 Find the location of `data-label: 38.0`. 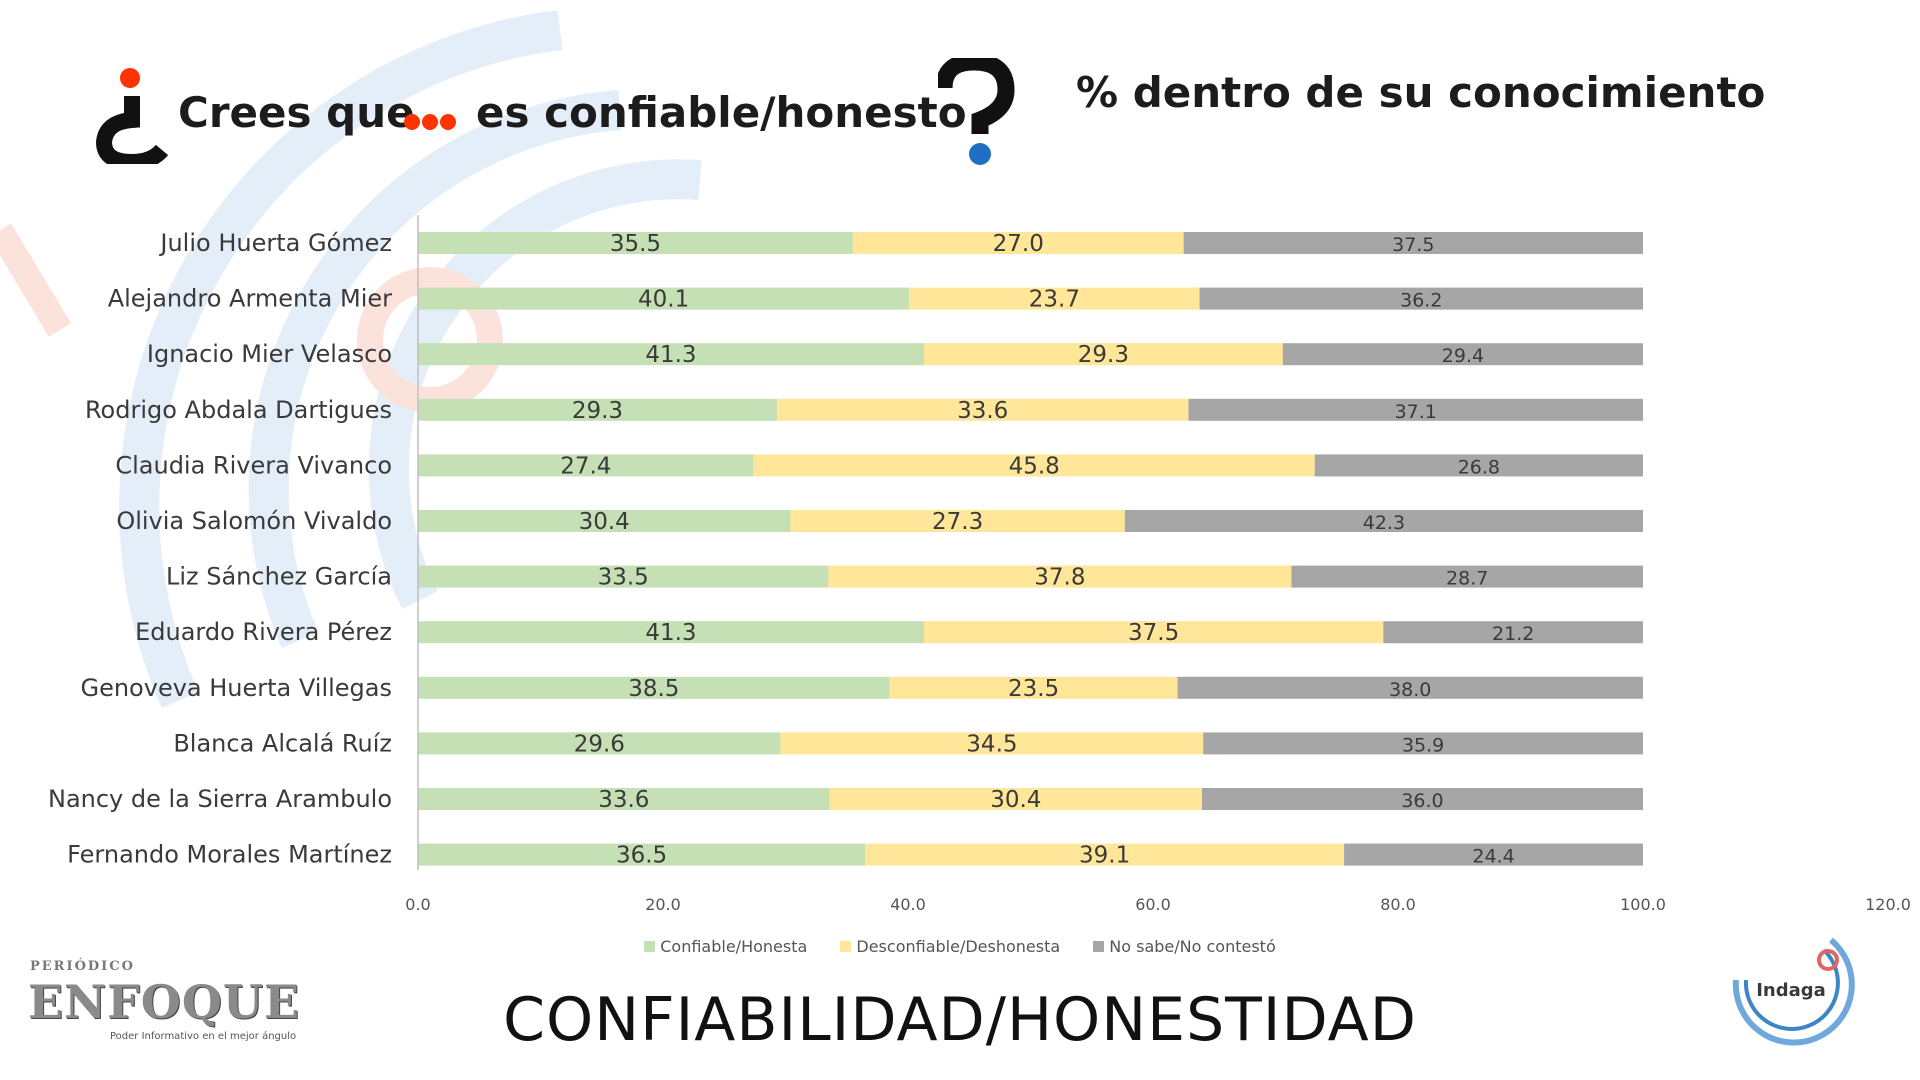

data-label: 38.0 is located at coordinates (1410, 690).